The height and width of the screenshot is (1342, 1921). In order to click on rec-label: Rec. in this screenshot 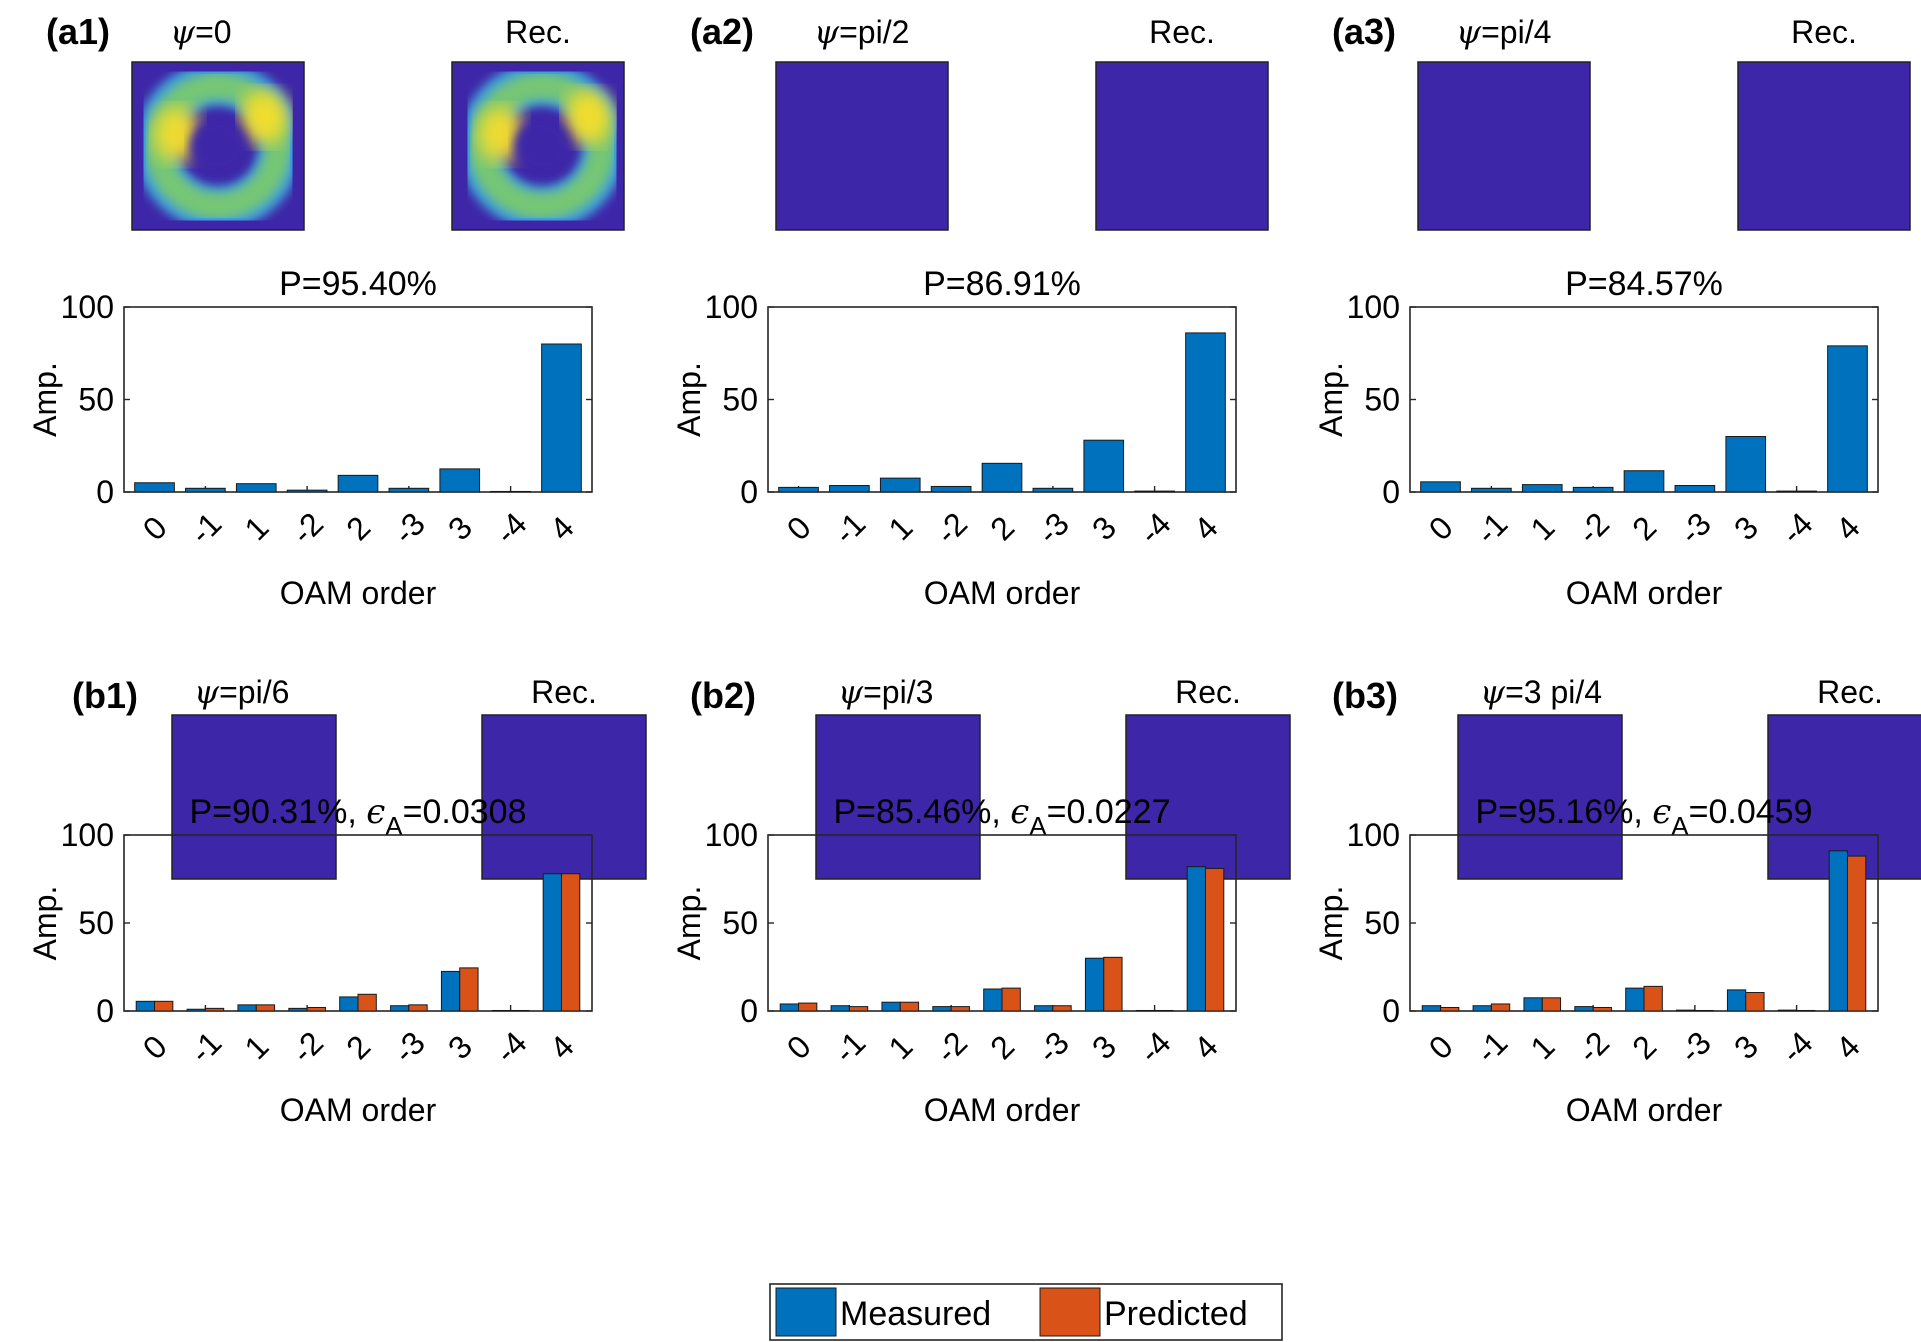, I will do `click(1850, 692)`.